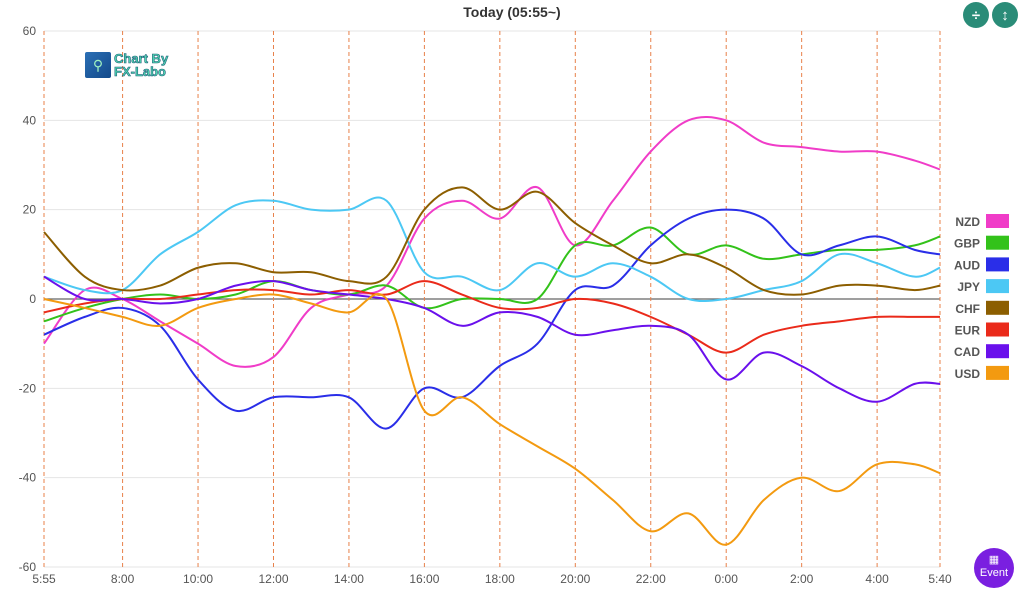 This screenshot has width=1024, height=602. What do you see at coordinates (140, 71) in the screenshot?
I see `logo-text-line2: FX-Labo` at bounding box center [140, 71].